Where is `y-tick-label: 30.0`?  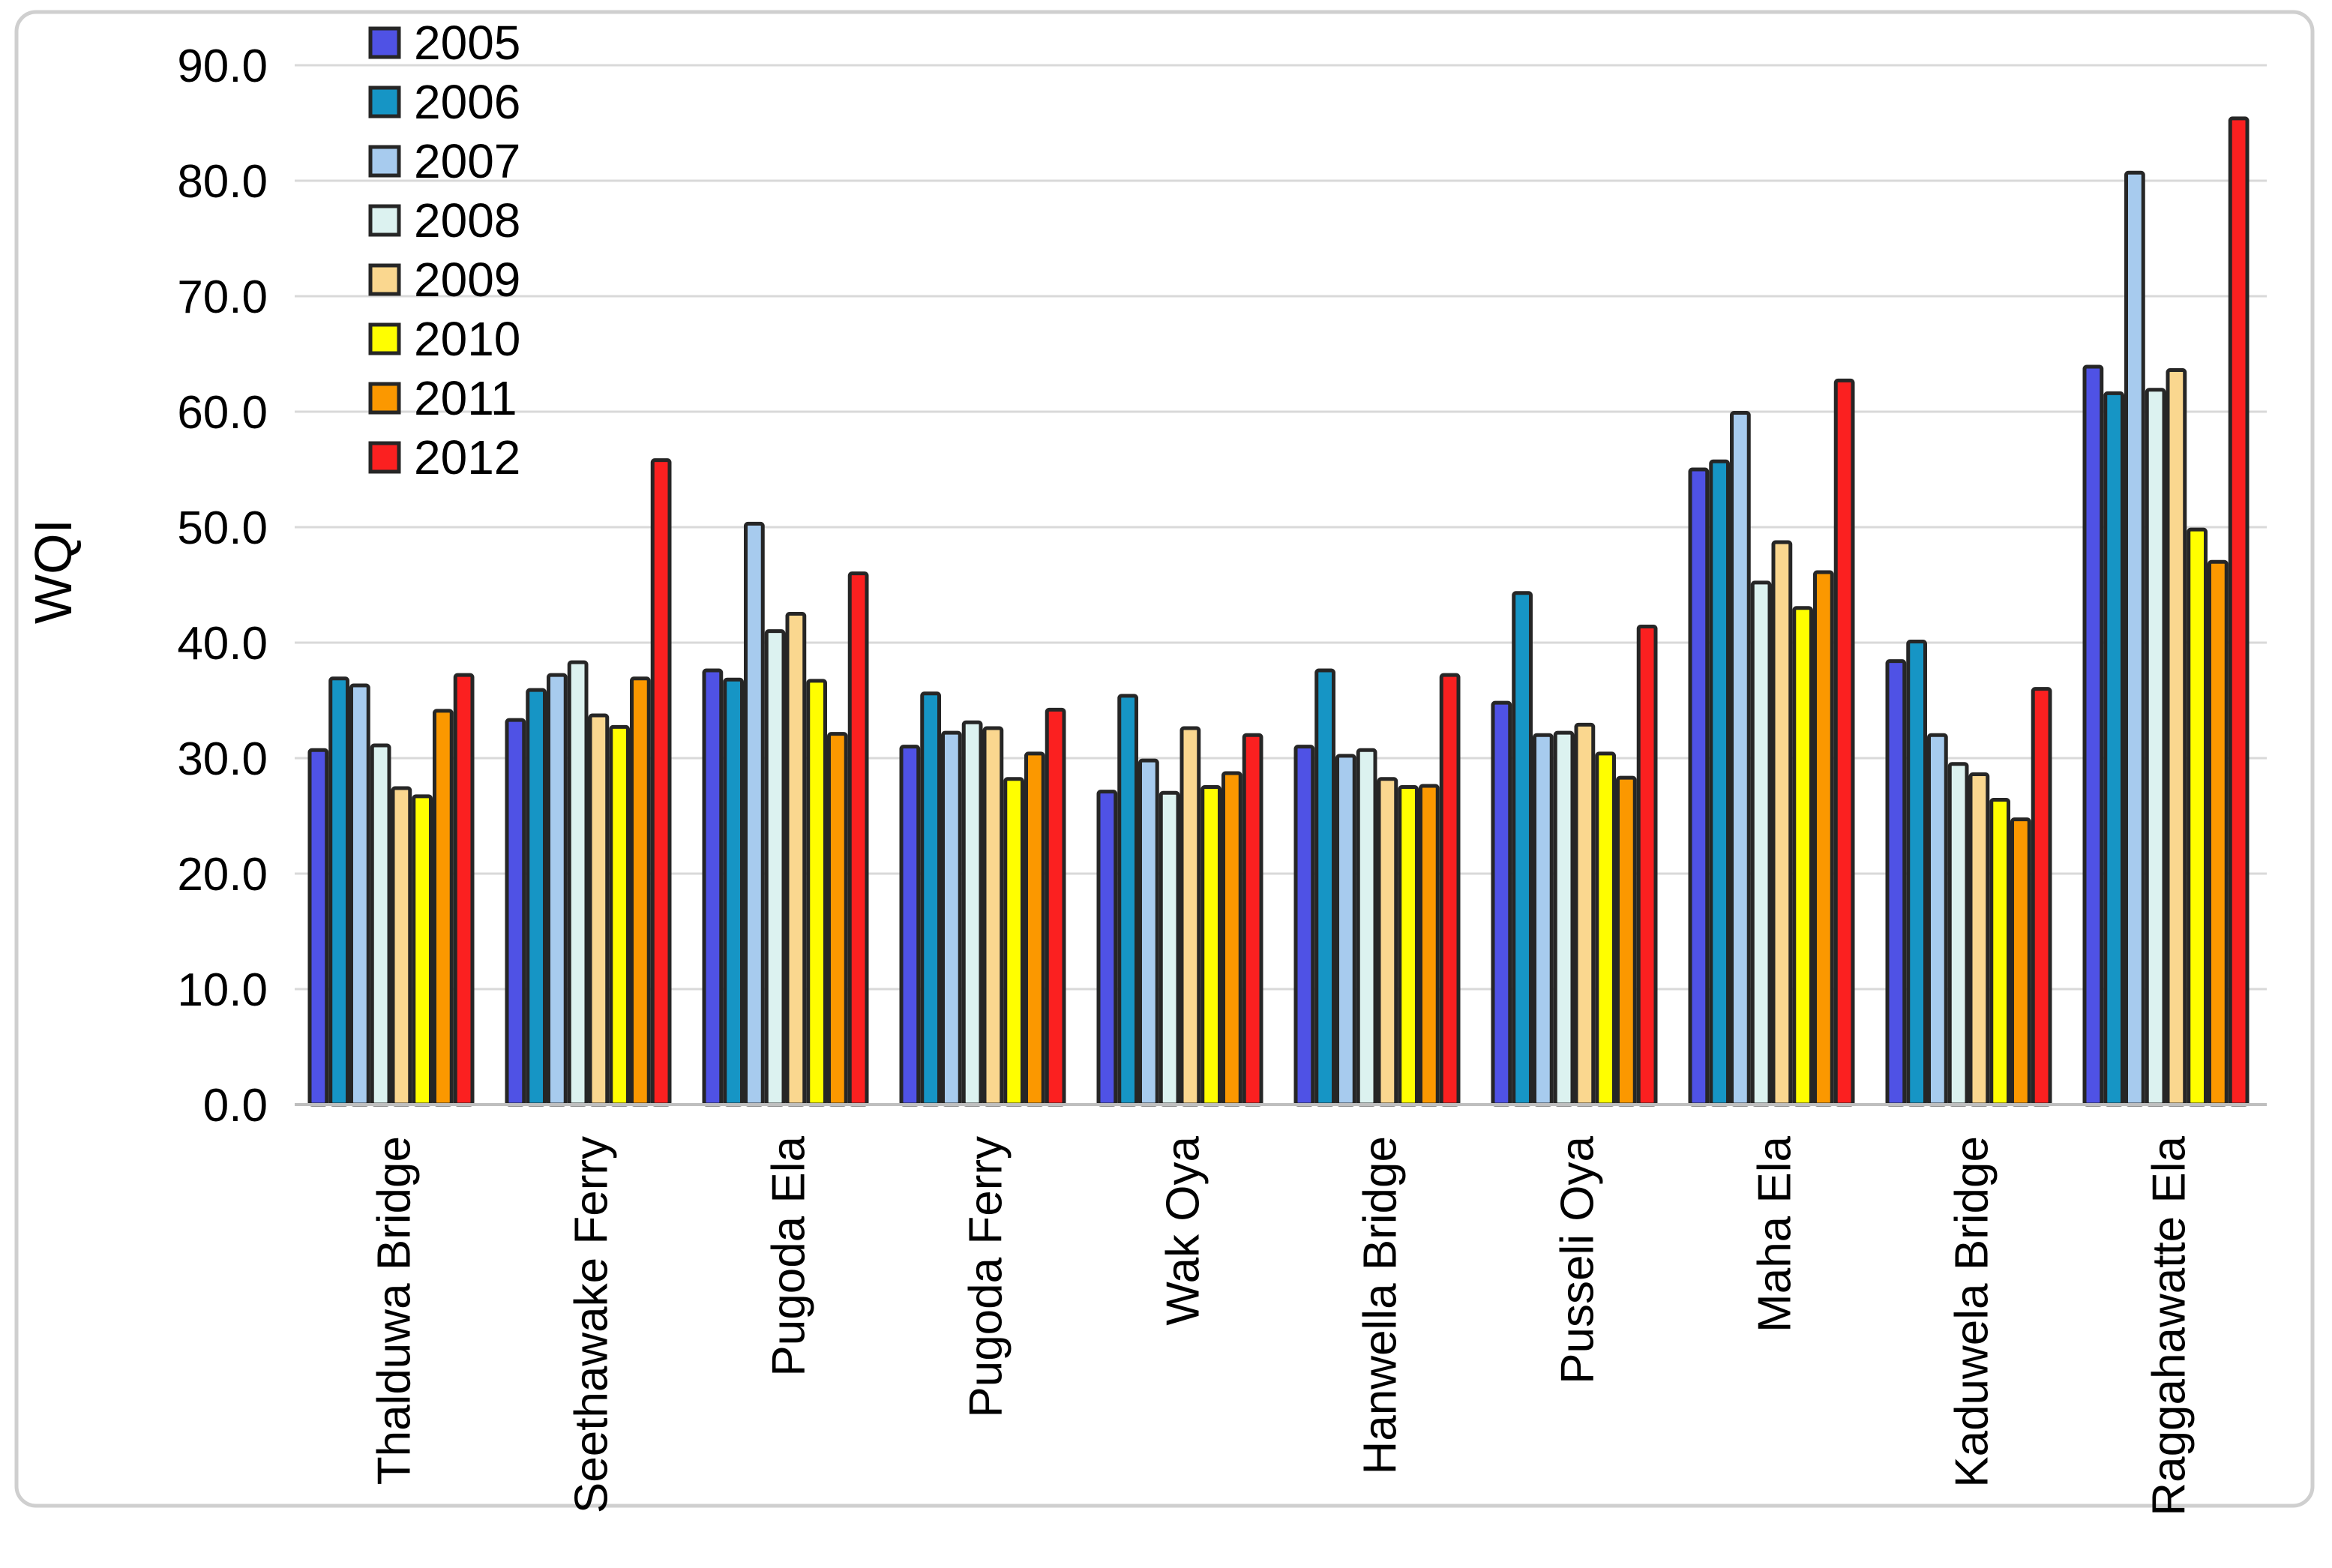 y-tick-label: 30.0 is located at coordinates (223, 759).